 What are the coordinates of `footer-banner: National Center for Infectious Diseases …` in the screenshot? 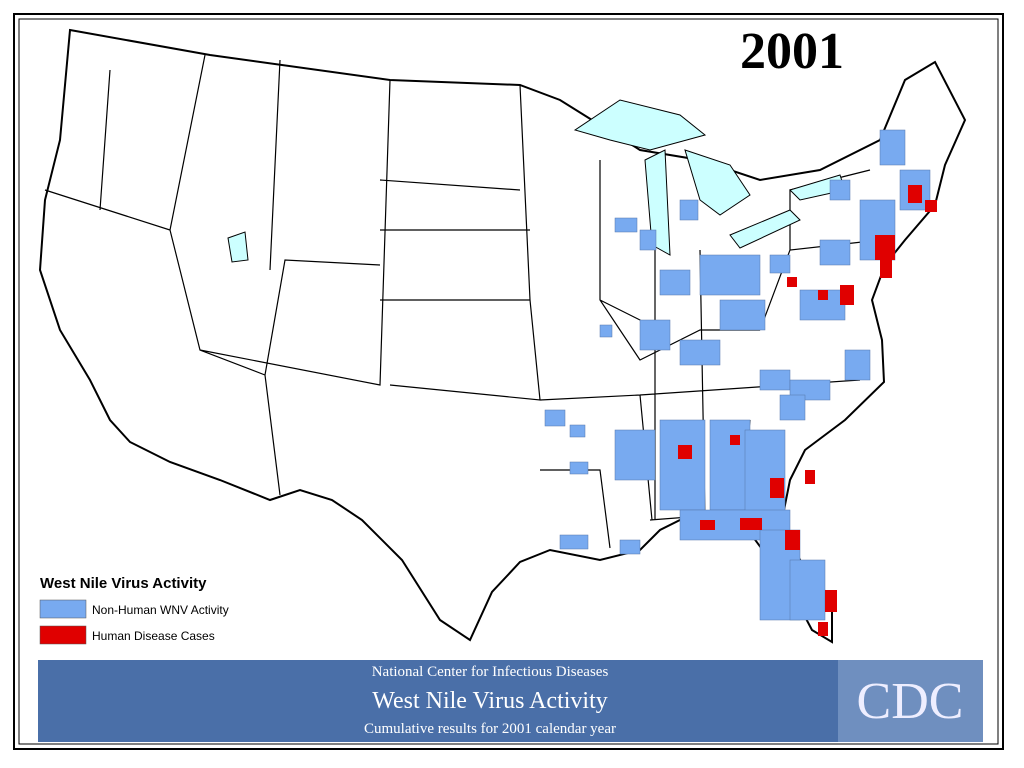 It's located at (510, 701).